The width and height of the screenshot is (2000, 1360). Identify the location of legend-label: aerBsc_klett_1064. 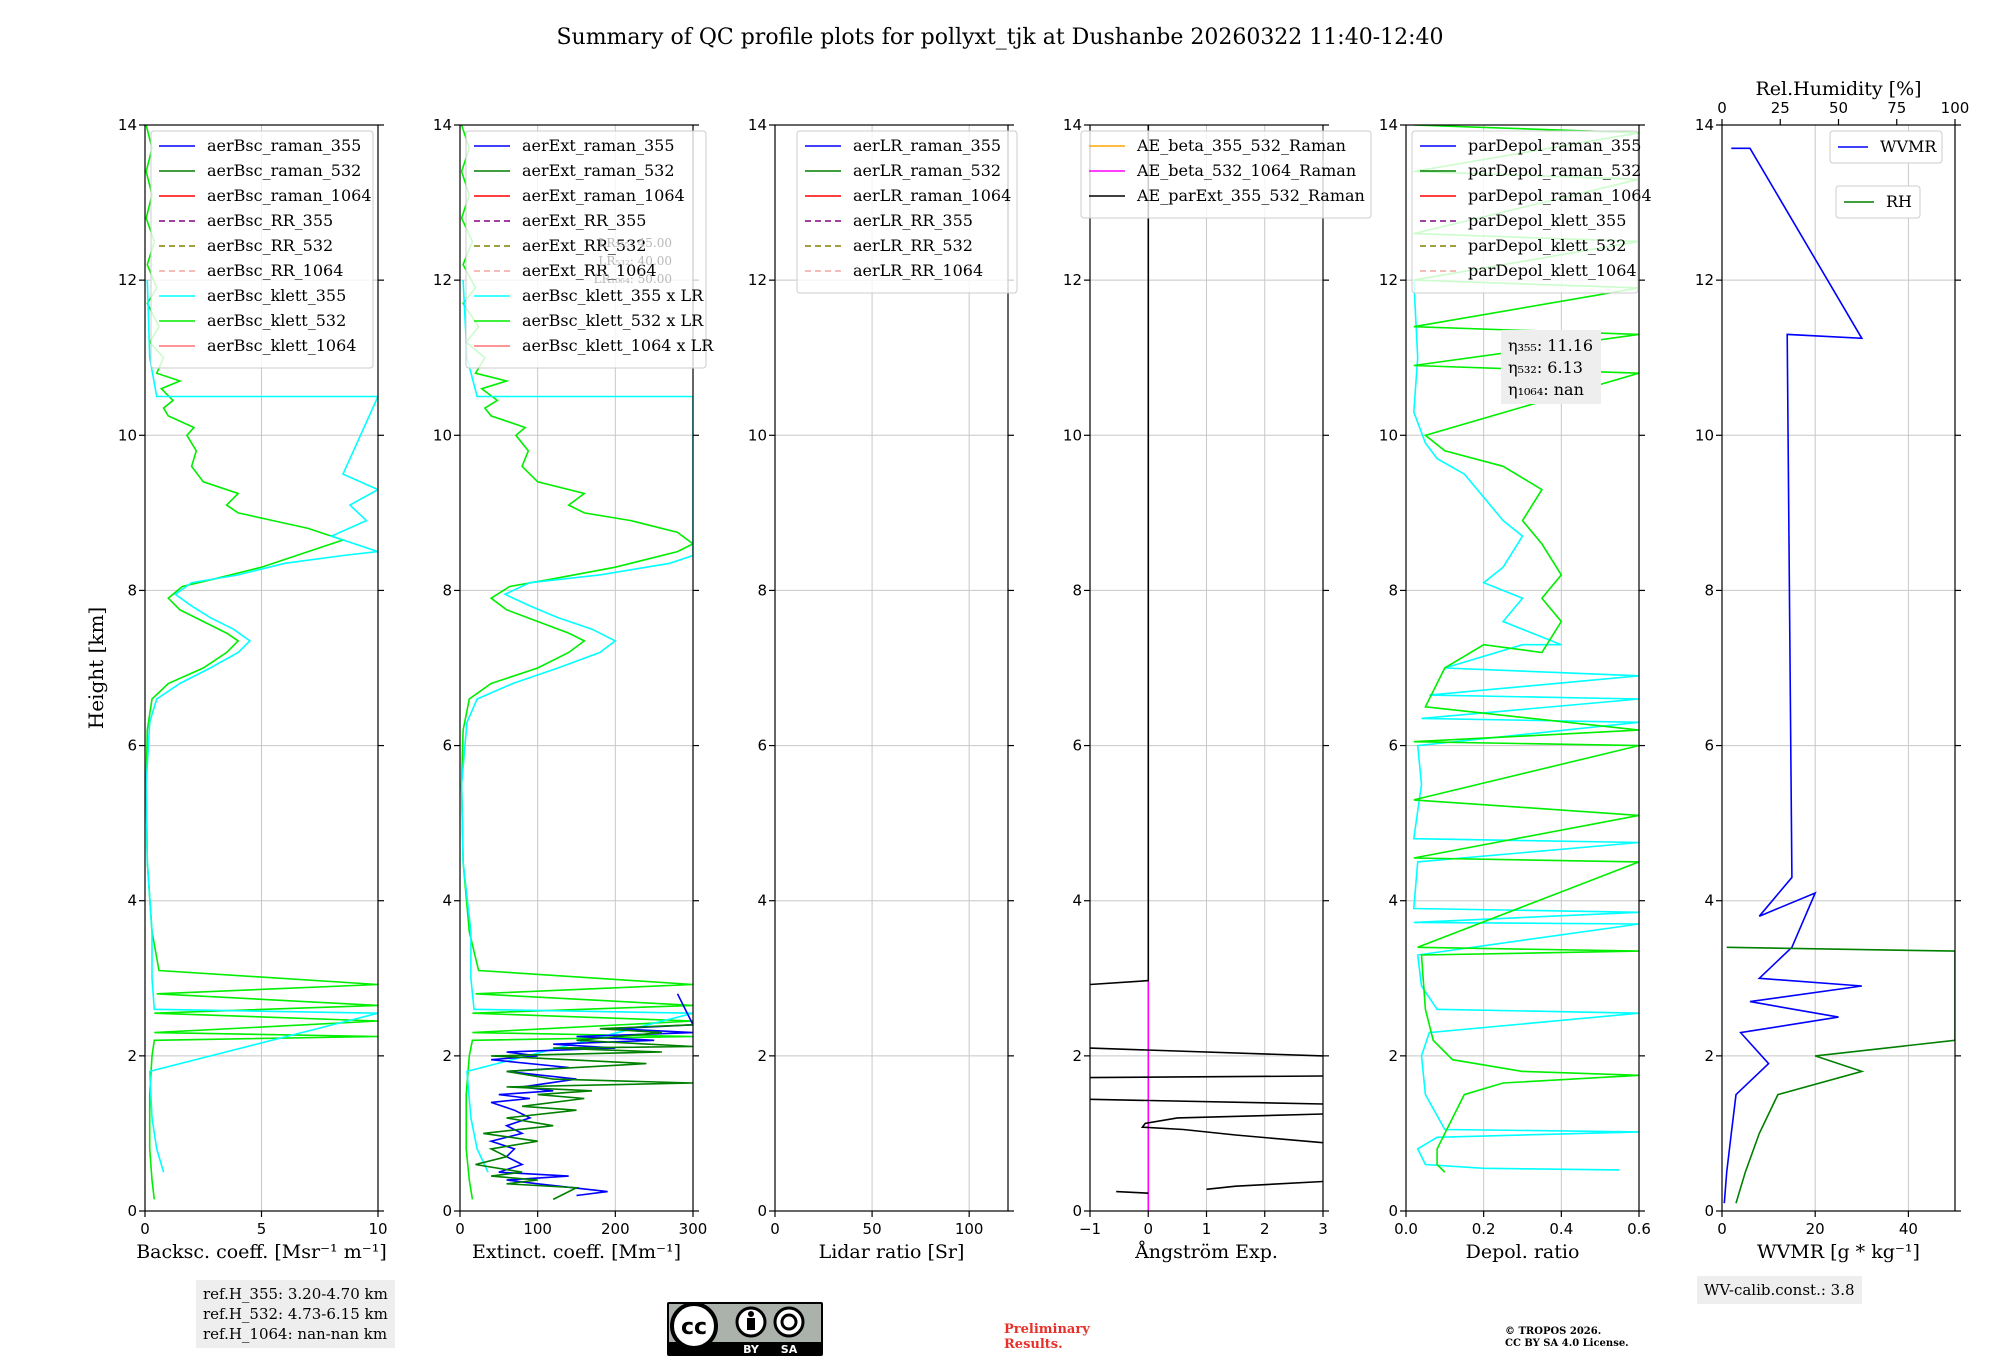
(281, 345).